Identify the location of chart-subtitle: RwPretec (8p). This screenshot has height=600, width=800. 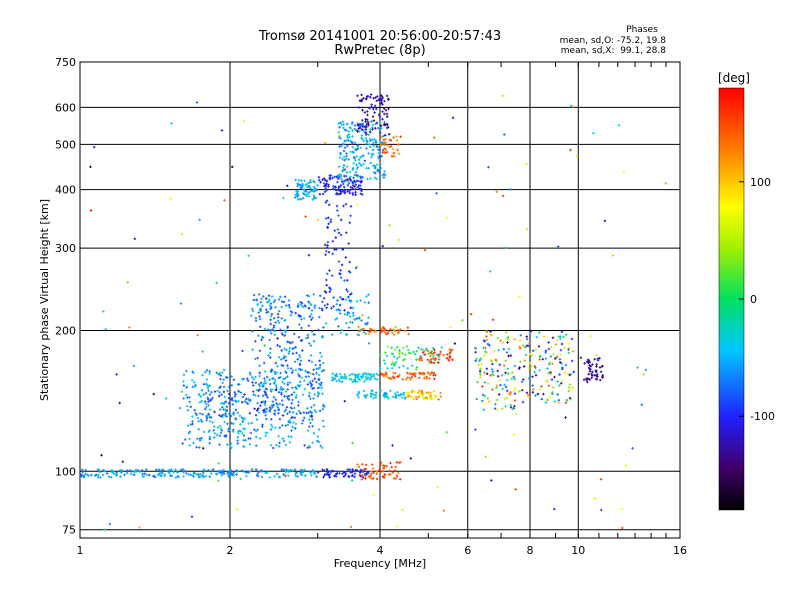
(379, 50).